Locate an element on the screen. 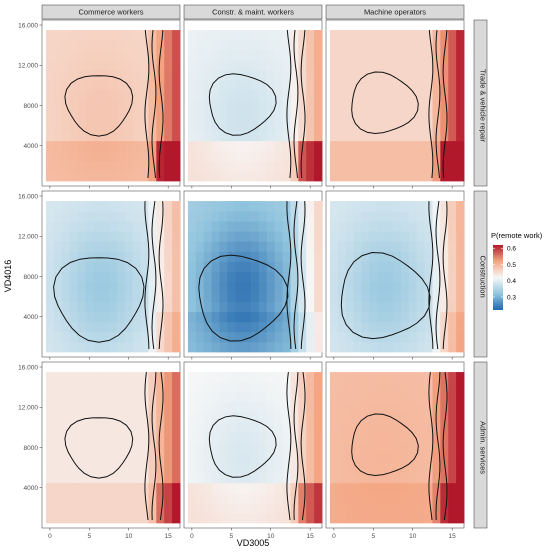 The height and width of the screenshot is (553, 550). y-tick-label: 4000 is located at coordinates (31, 488).